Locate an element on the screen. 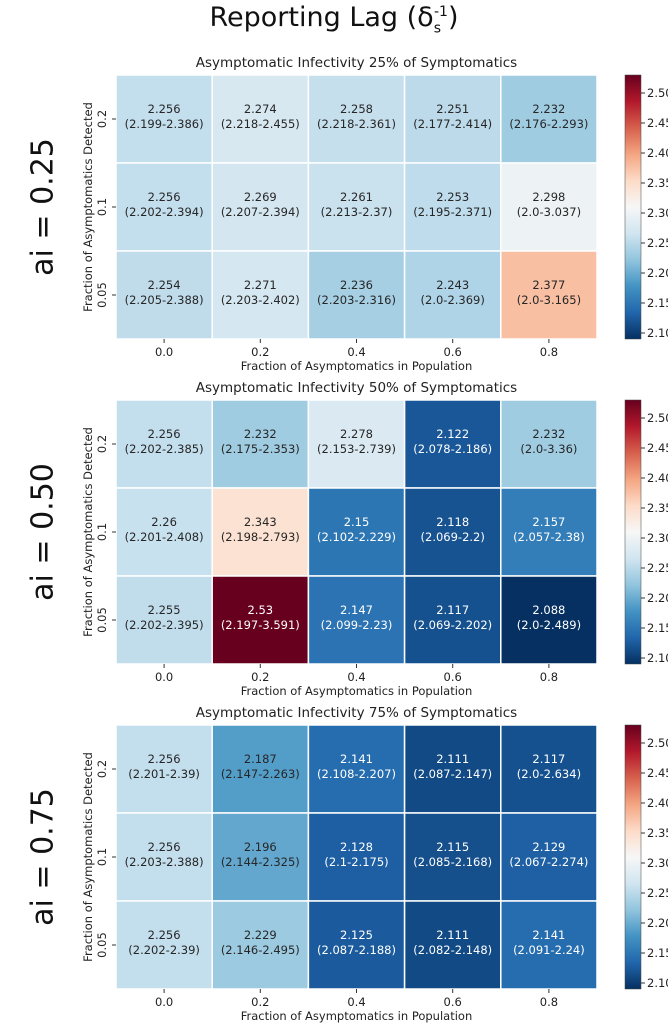  cell-interval-label: (2.099-2.23) is located at coordinates (357, 625).